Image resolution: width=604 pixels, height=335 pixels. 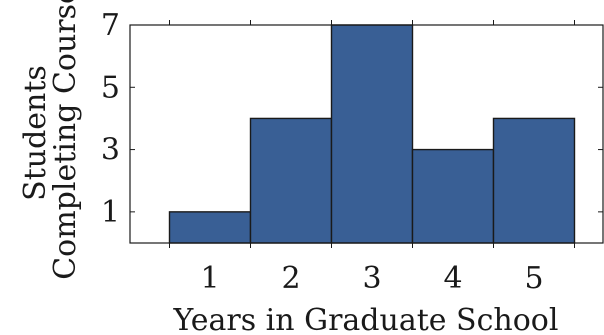 I want to click on x-tick-label-2: 2, so click(x=290, y=278).